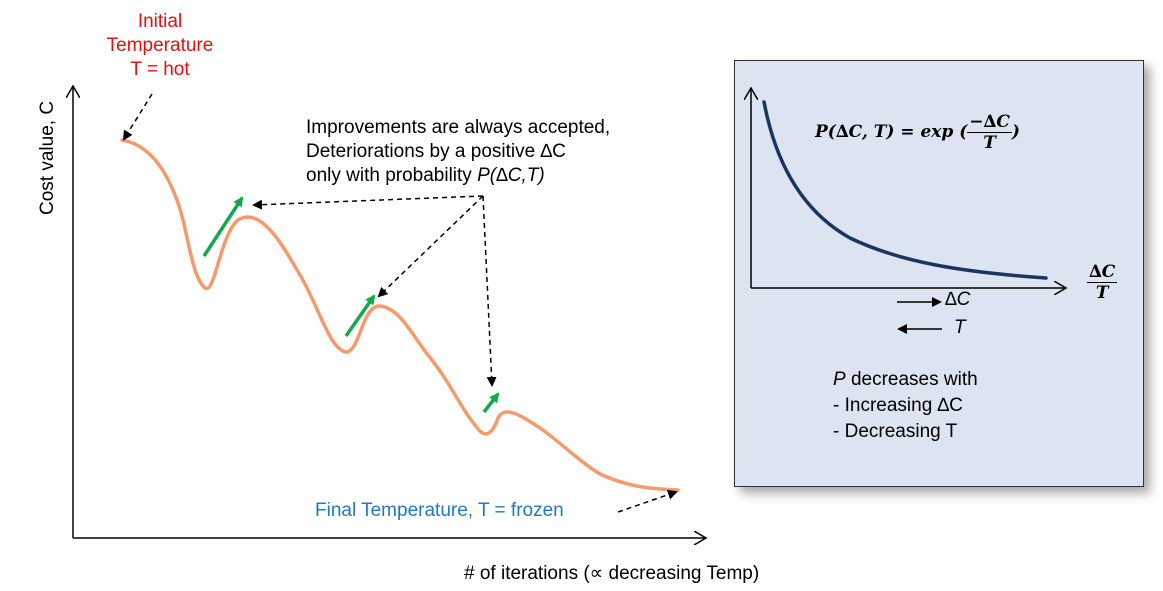 This screenshot has width=1163, height=591. What do you see at coordinates (960, 327) in the screenshot?
I see `t-arrow-label: T` at bounding box center [960, 327].